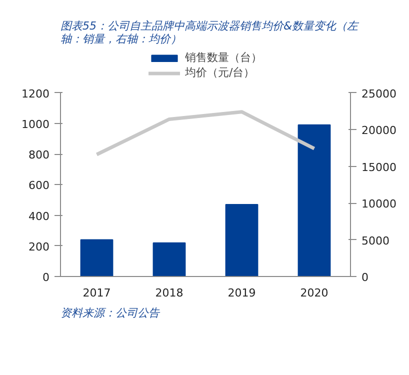 The height and width of the screenshot is (375, 409). Describe the element at coordinates (210, 33) in the screenshot. I see `chart-title: 图表55：公司自主品牌中高端示波器销售均价&数量变化（左轴：销量，右轴：均价）` at that location.